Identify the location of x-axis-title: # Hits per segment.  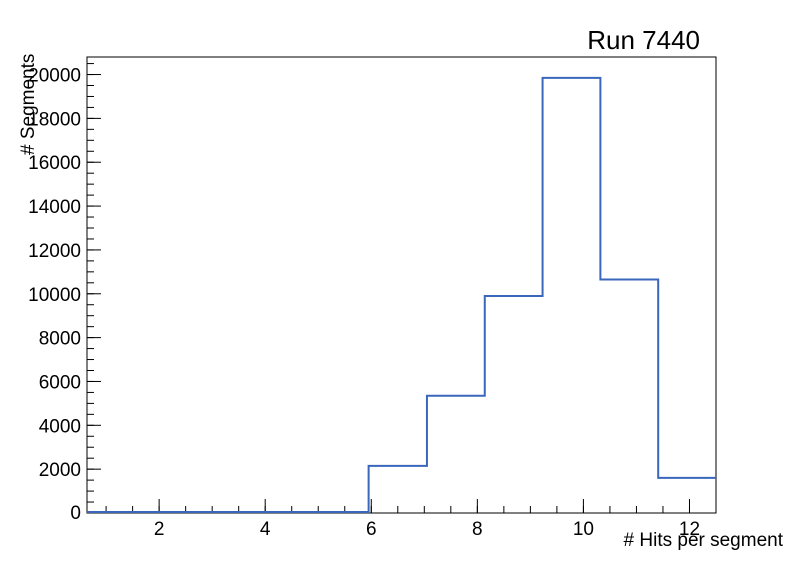
(703, 540).